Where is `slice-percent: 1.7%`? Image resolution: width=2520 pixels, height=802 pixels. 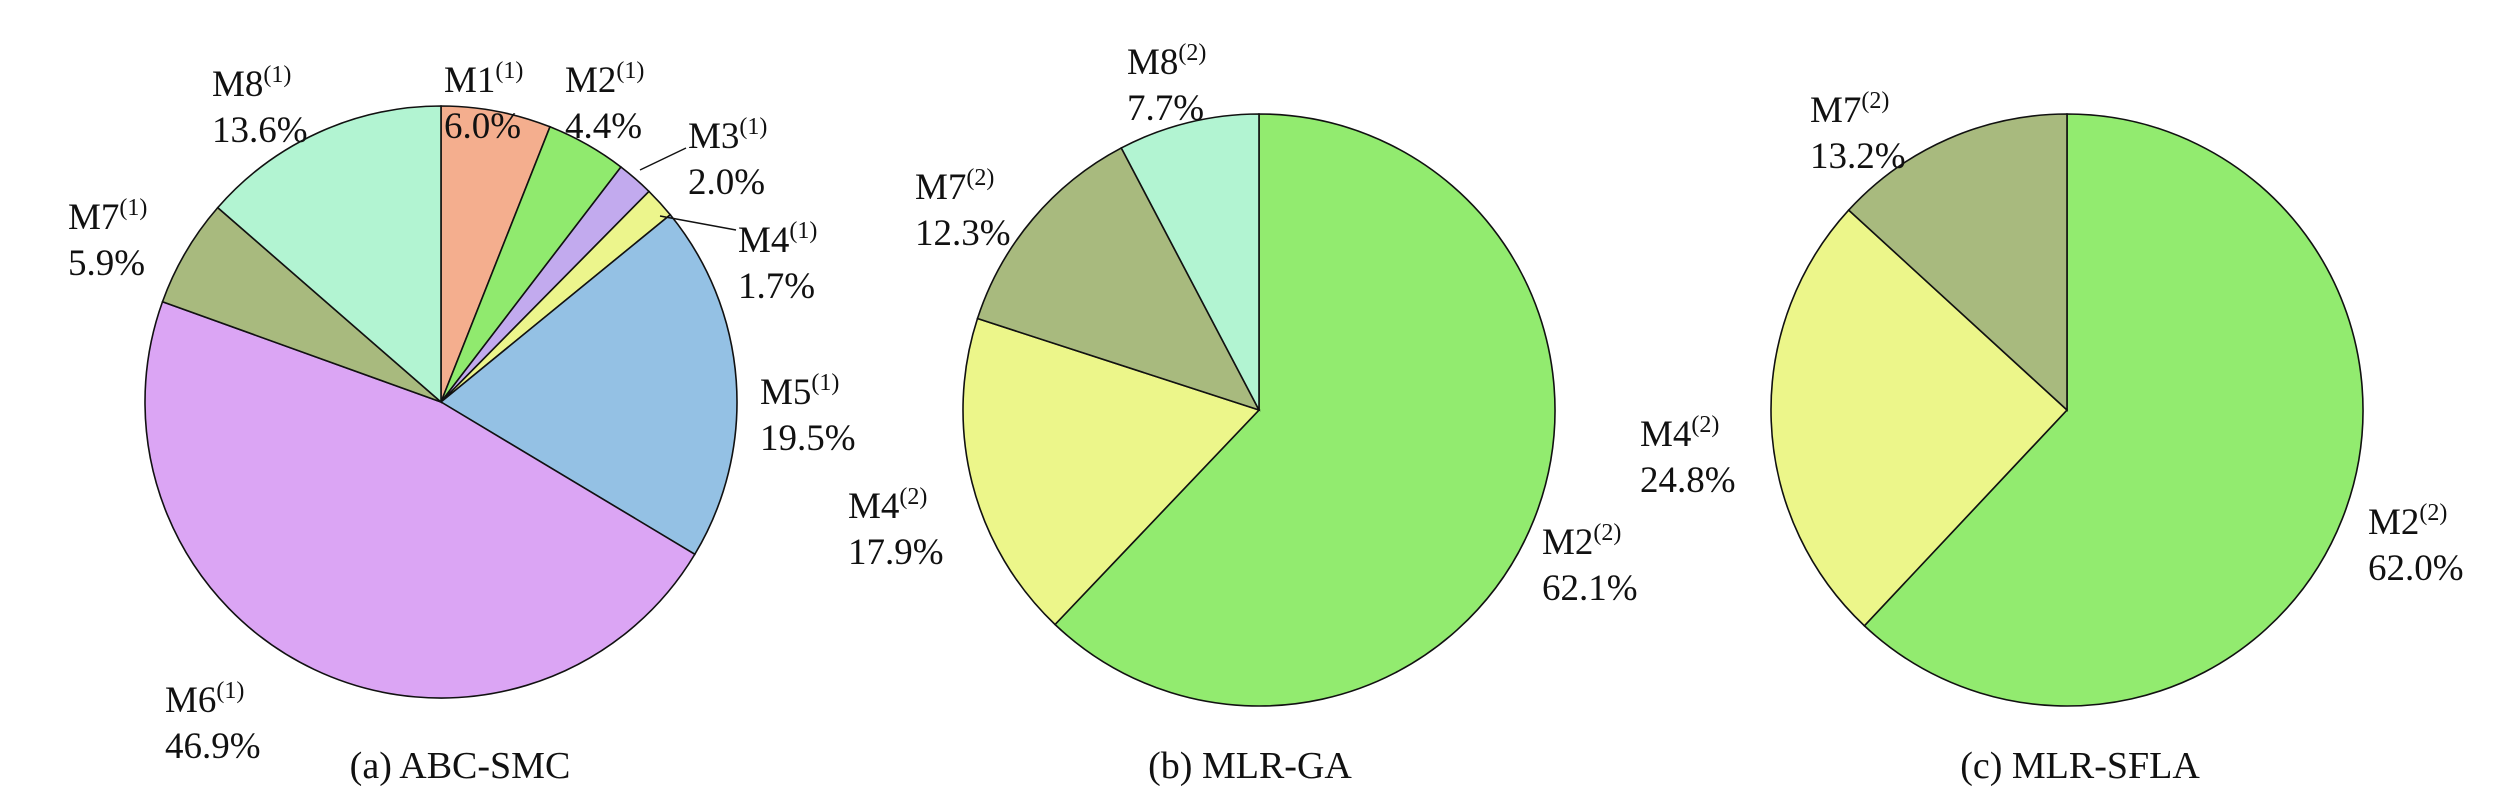 slice-percent: 1.7% is located at coordinates (776, 286).